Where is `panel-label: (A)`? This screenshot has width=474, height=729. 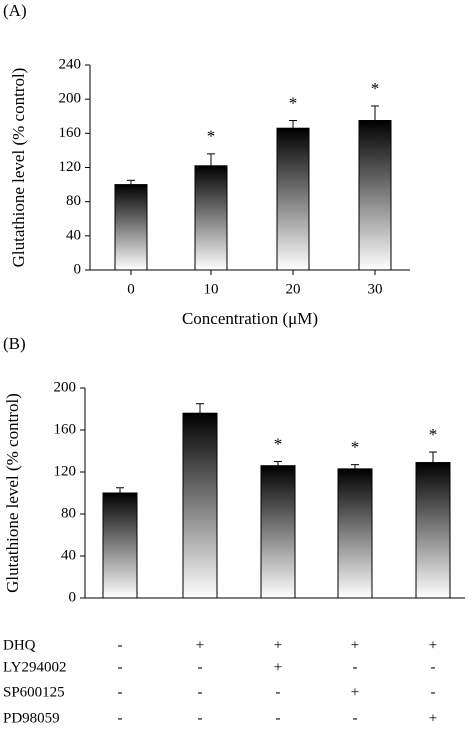 panel-label: (A) is located at coordinates (15, 10).